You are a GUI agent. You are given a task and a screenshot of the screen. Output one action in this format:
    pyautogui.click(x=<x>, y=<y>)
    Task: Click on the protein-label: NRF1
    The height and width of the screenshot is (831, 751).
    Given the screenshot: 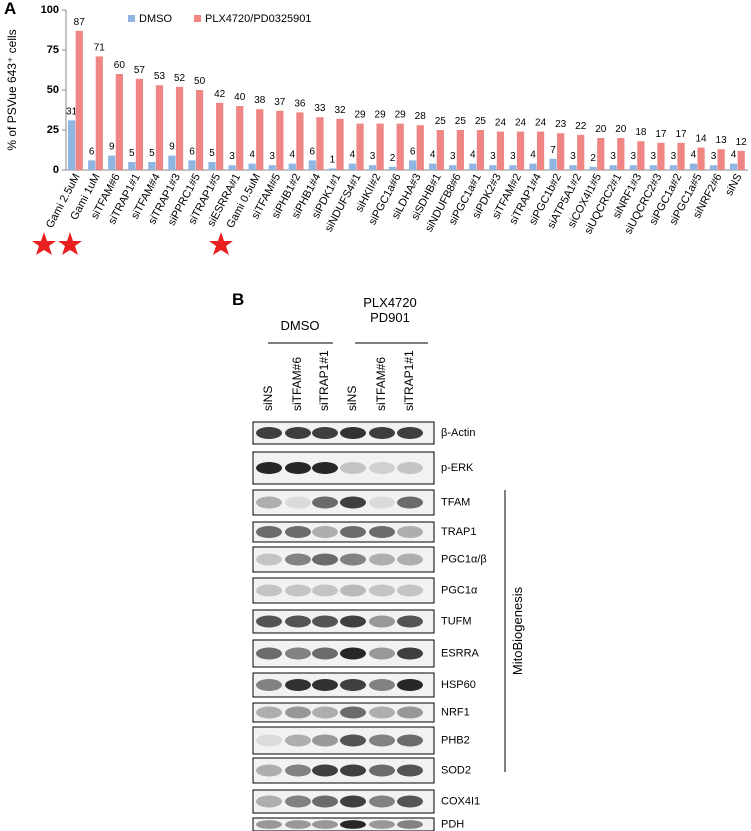 What is the action you would take?
    pyautogui.click(x=455, y=712)
    